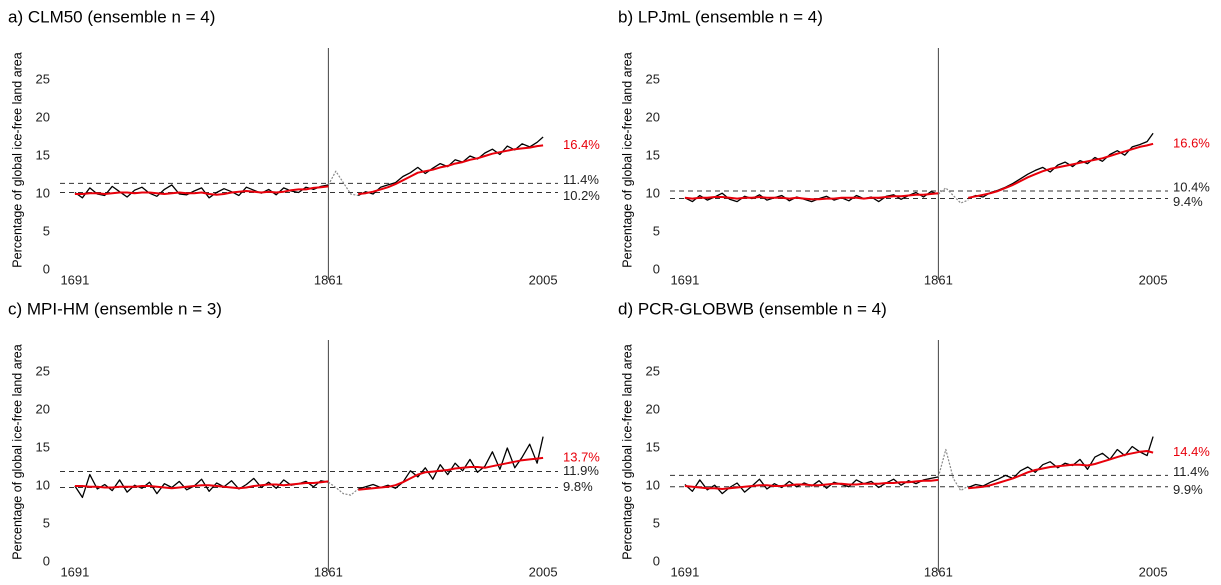  Describe the element at coordinates (1191, 142) in the screenshot. I see `end-value-label: 16.6%` at that location.